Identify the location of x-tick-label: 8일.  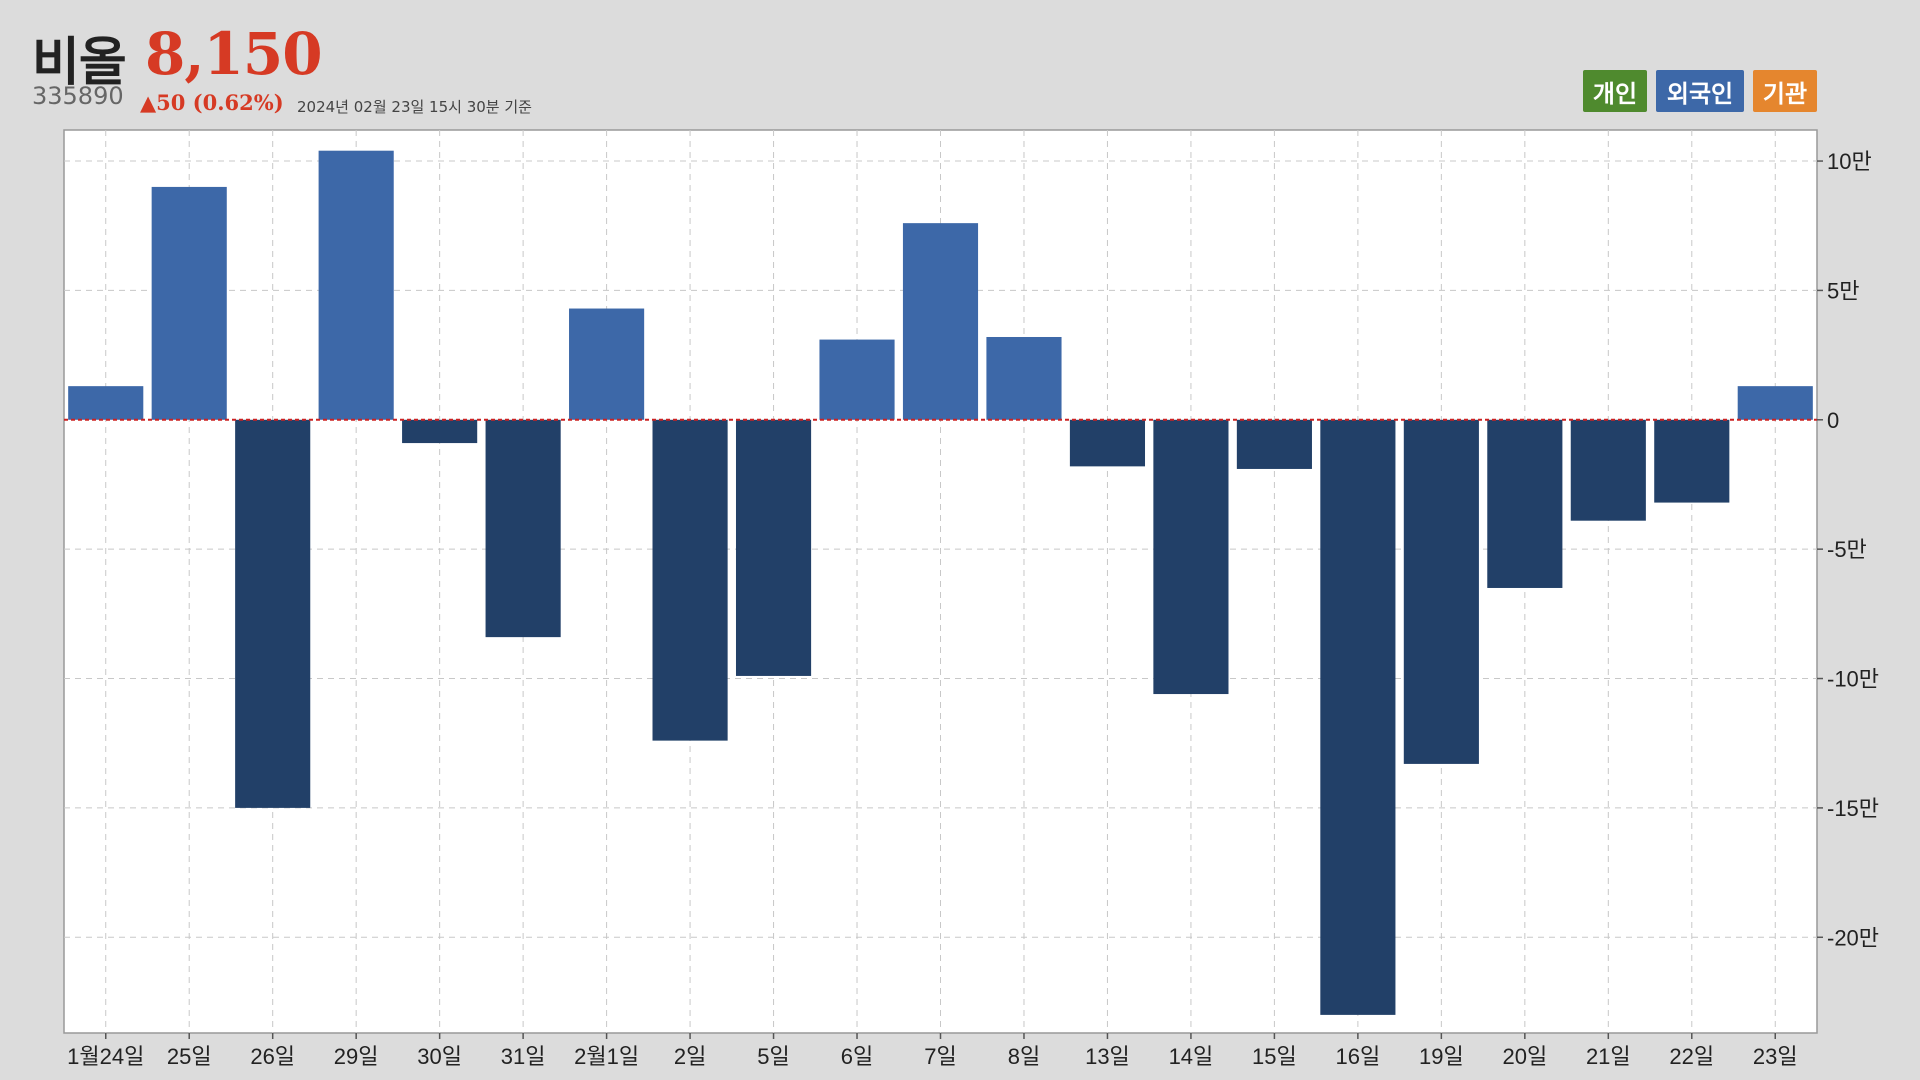
(1024, 1056).